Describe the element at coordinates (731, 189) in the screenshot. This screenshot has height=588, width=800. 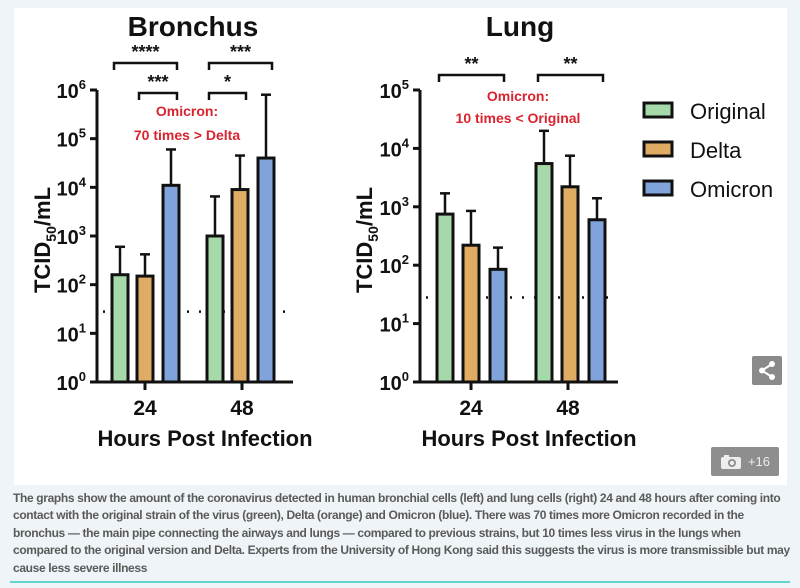
I see `legend-label: Omicron` at that location.